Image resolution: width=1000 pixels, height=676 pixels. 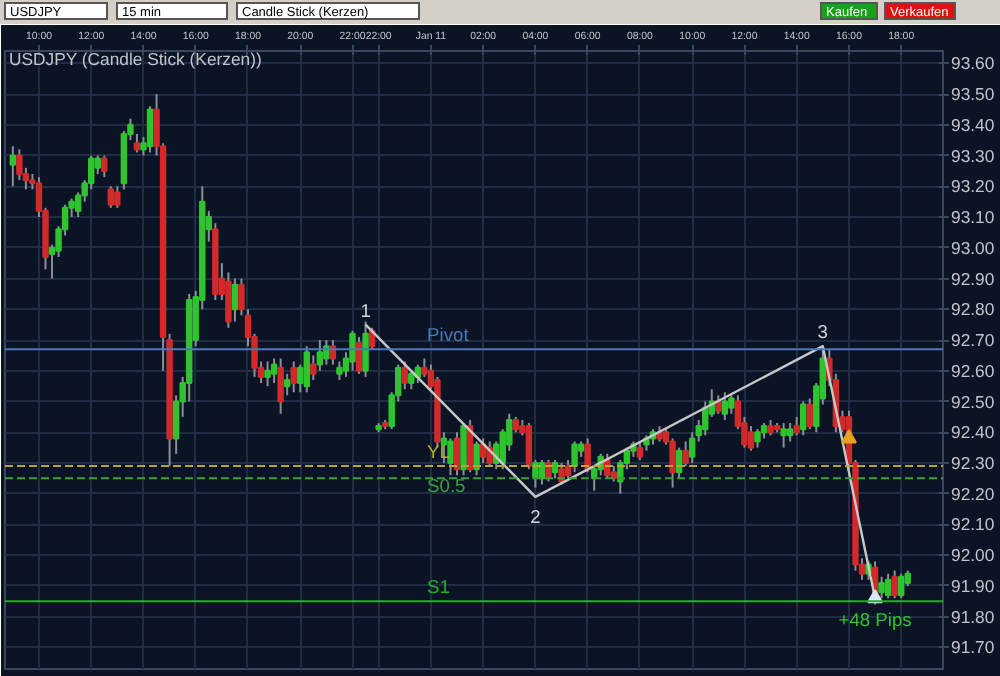 What do you see at coordinates (973, 432) in the screenshot?
I see `y-tick-label: 92.40` at bounding box center [973, 432].